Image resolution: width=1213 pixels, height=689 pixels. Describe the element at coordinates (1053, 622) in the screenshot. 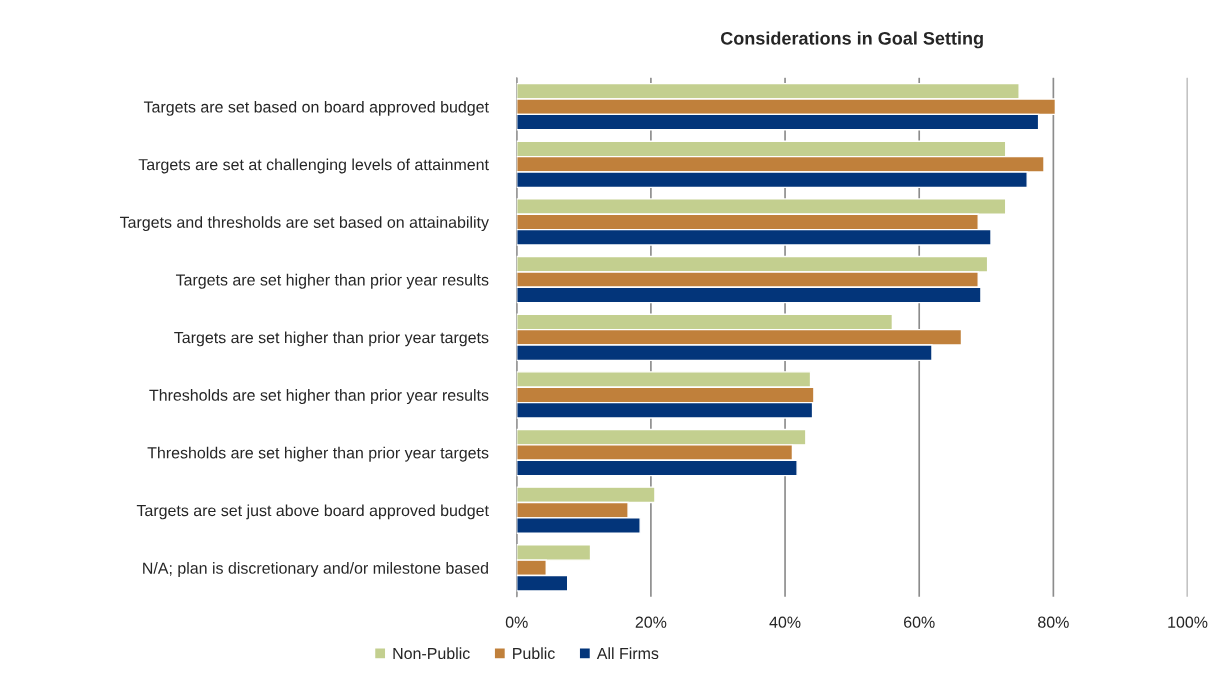

I see `x-tick-label: 80%` at that location.